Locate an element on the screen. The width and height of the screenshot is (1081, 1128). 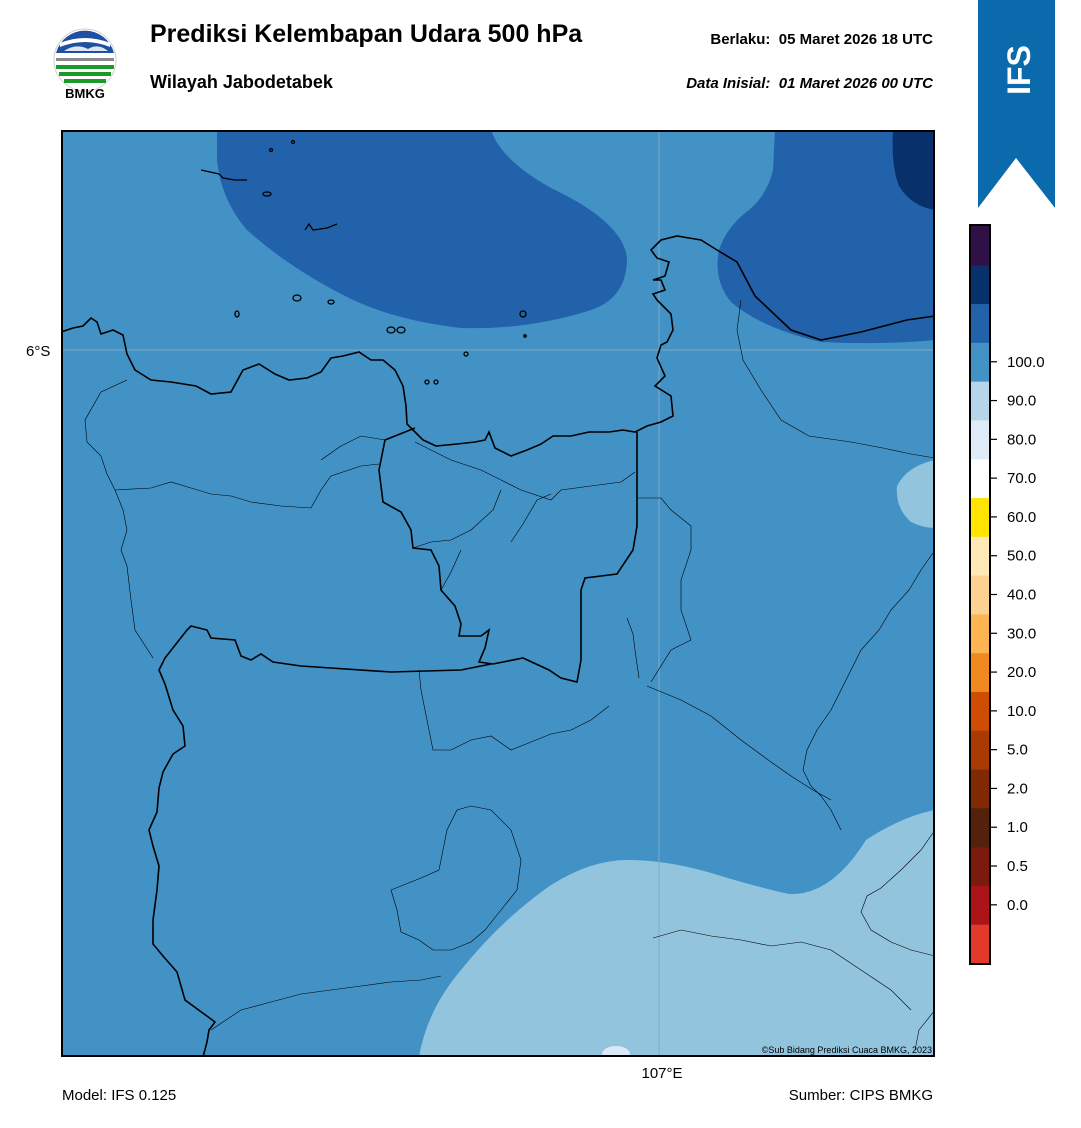
valid-value: 05 Maret 2026 18 UTC is located at coordinates (855, 39).